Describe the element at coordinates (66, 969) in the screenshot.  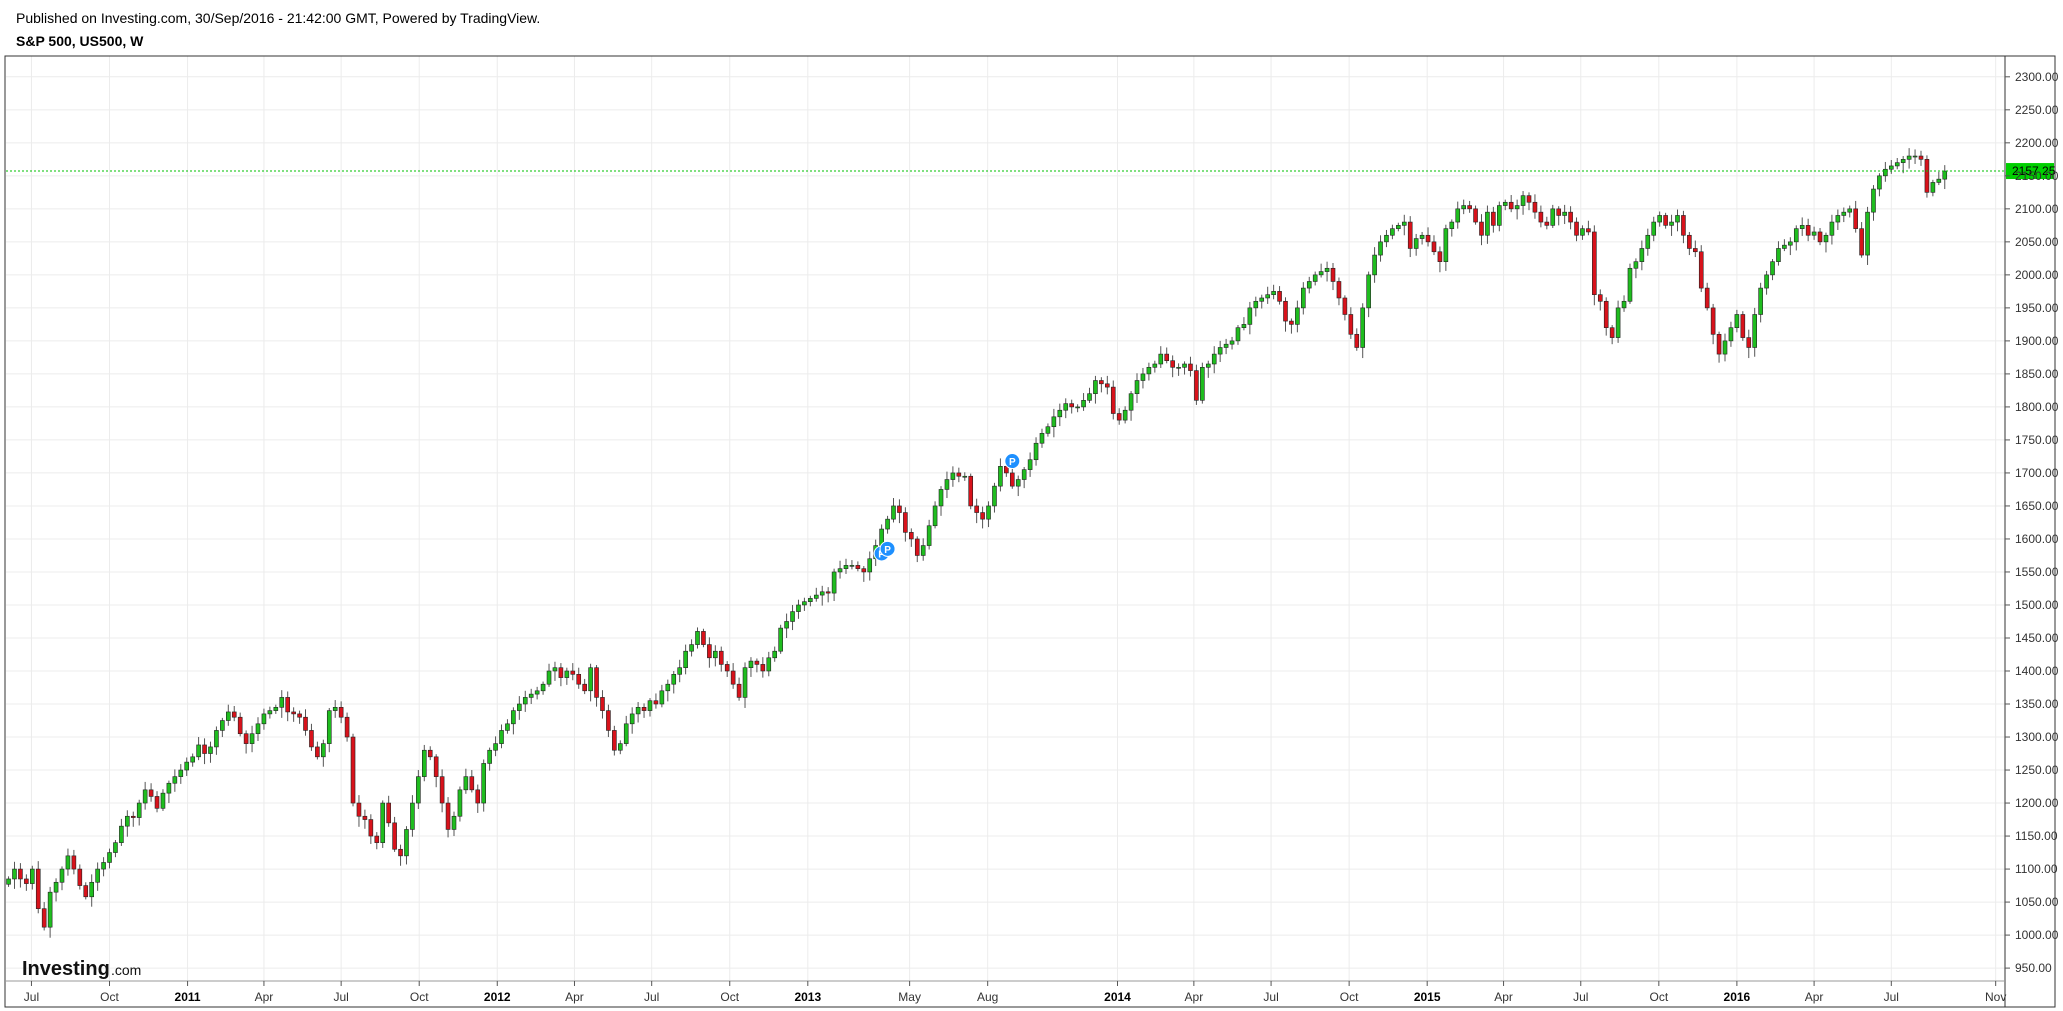
I see `logo-brand: Investing` at that location.